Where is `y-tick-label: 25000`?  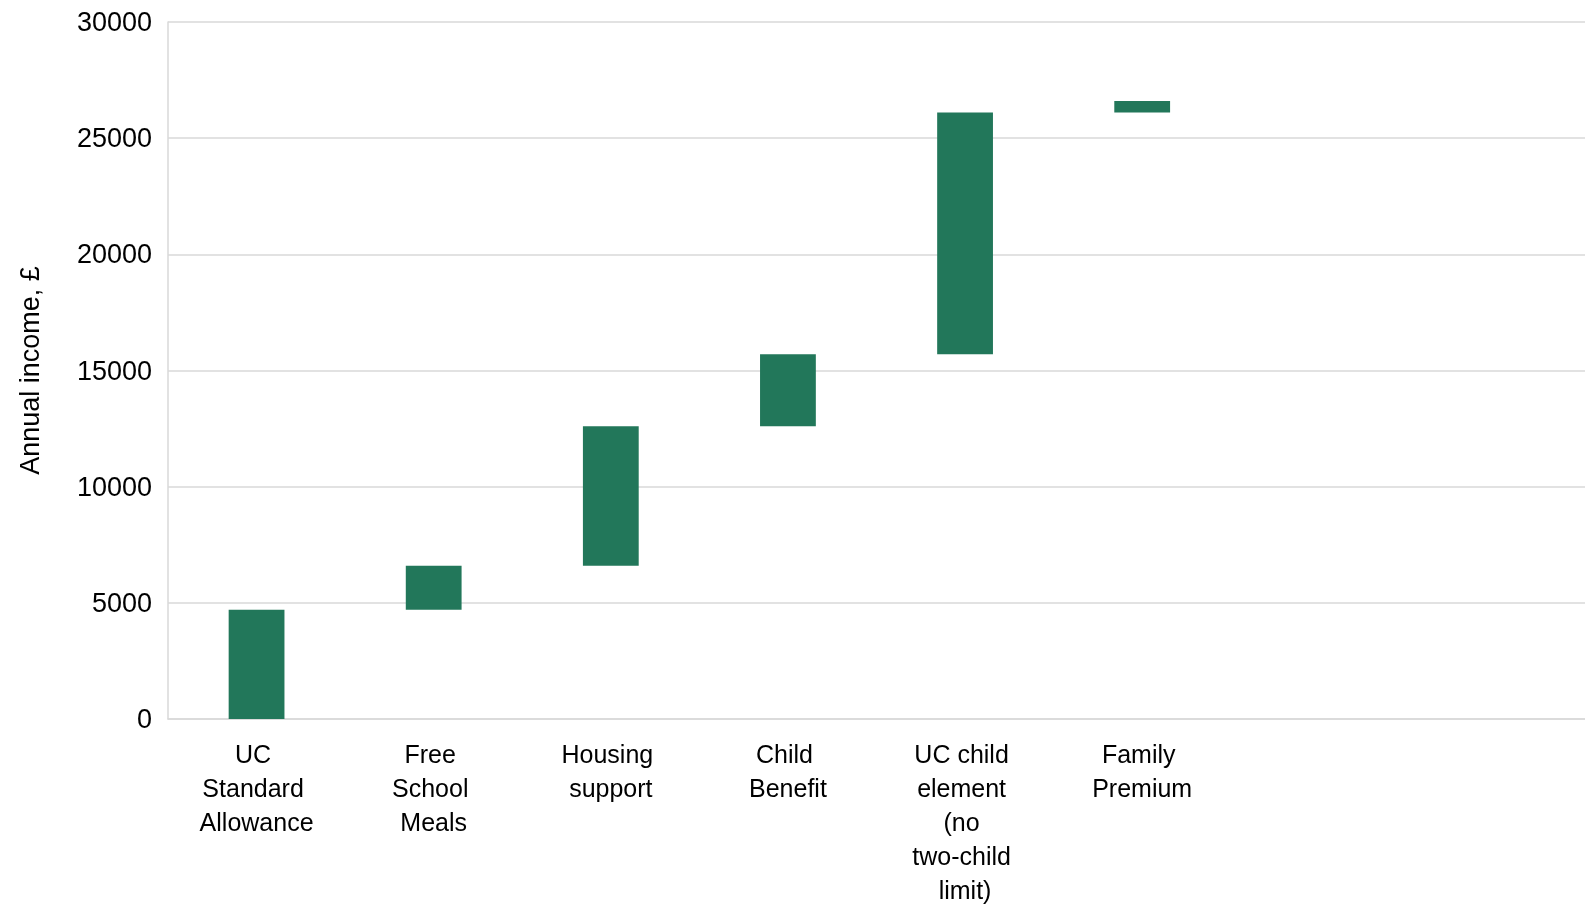
y-tick-label: 25000 is located at coordinates (114, 138).